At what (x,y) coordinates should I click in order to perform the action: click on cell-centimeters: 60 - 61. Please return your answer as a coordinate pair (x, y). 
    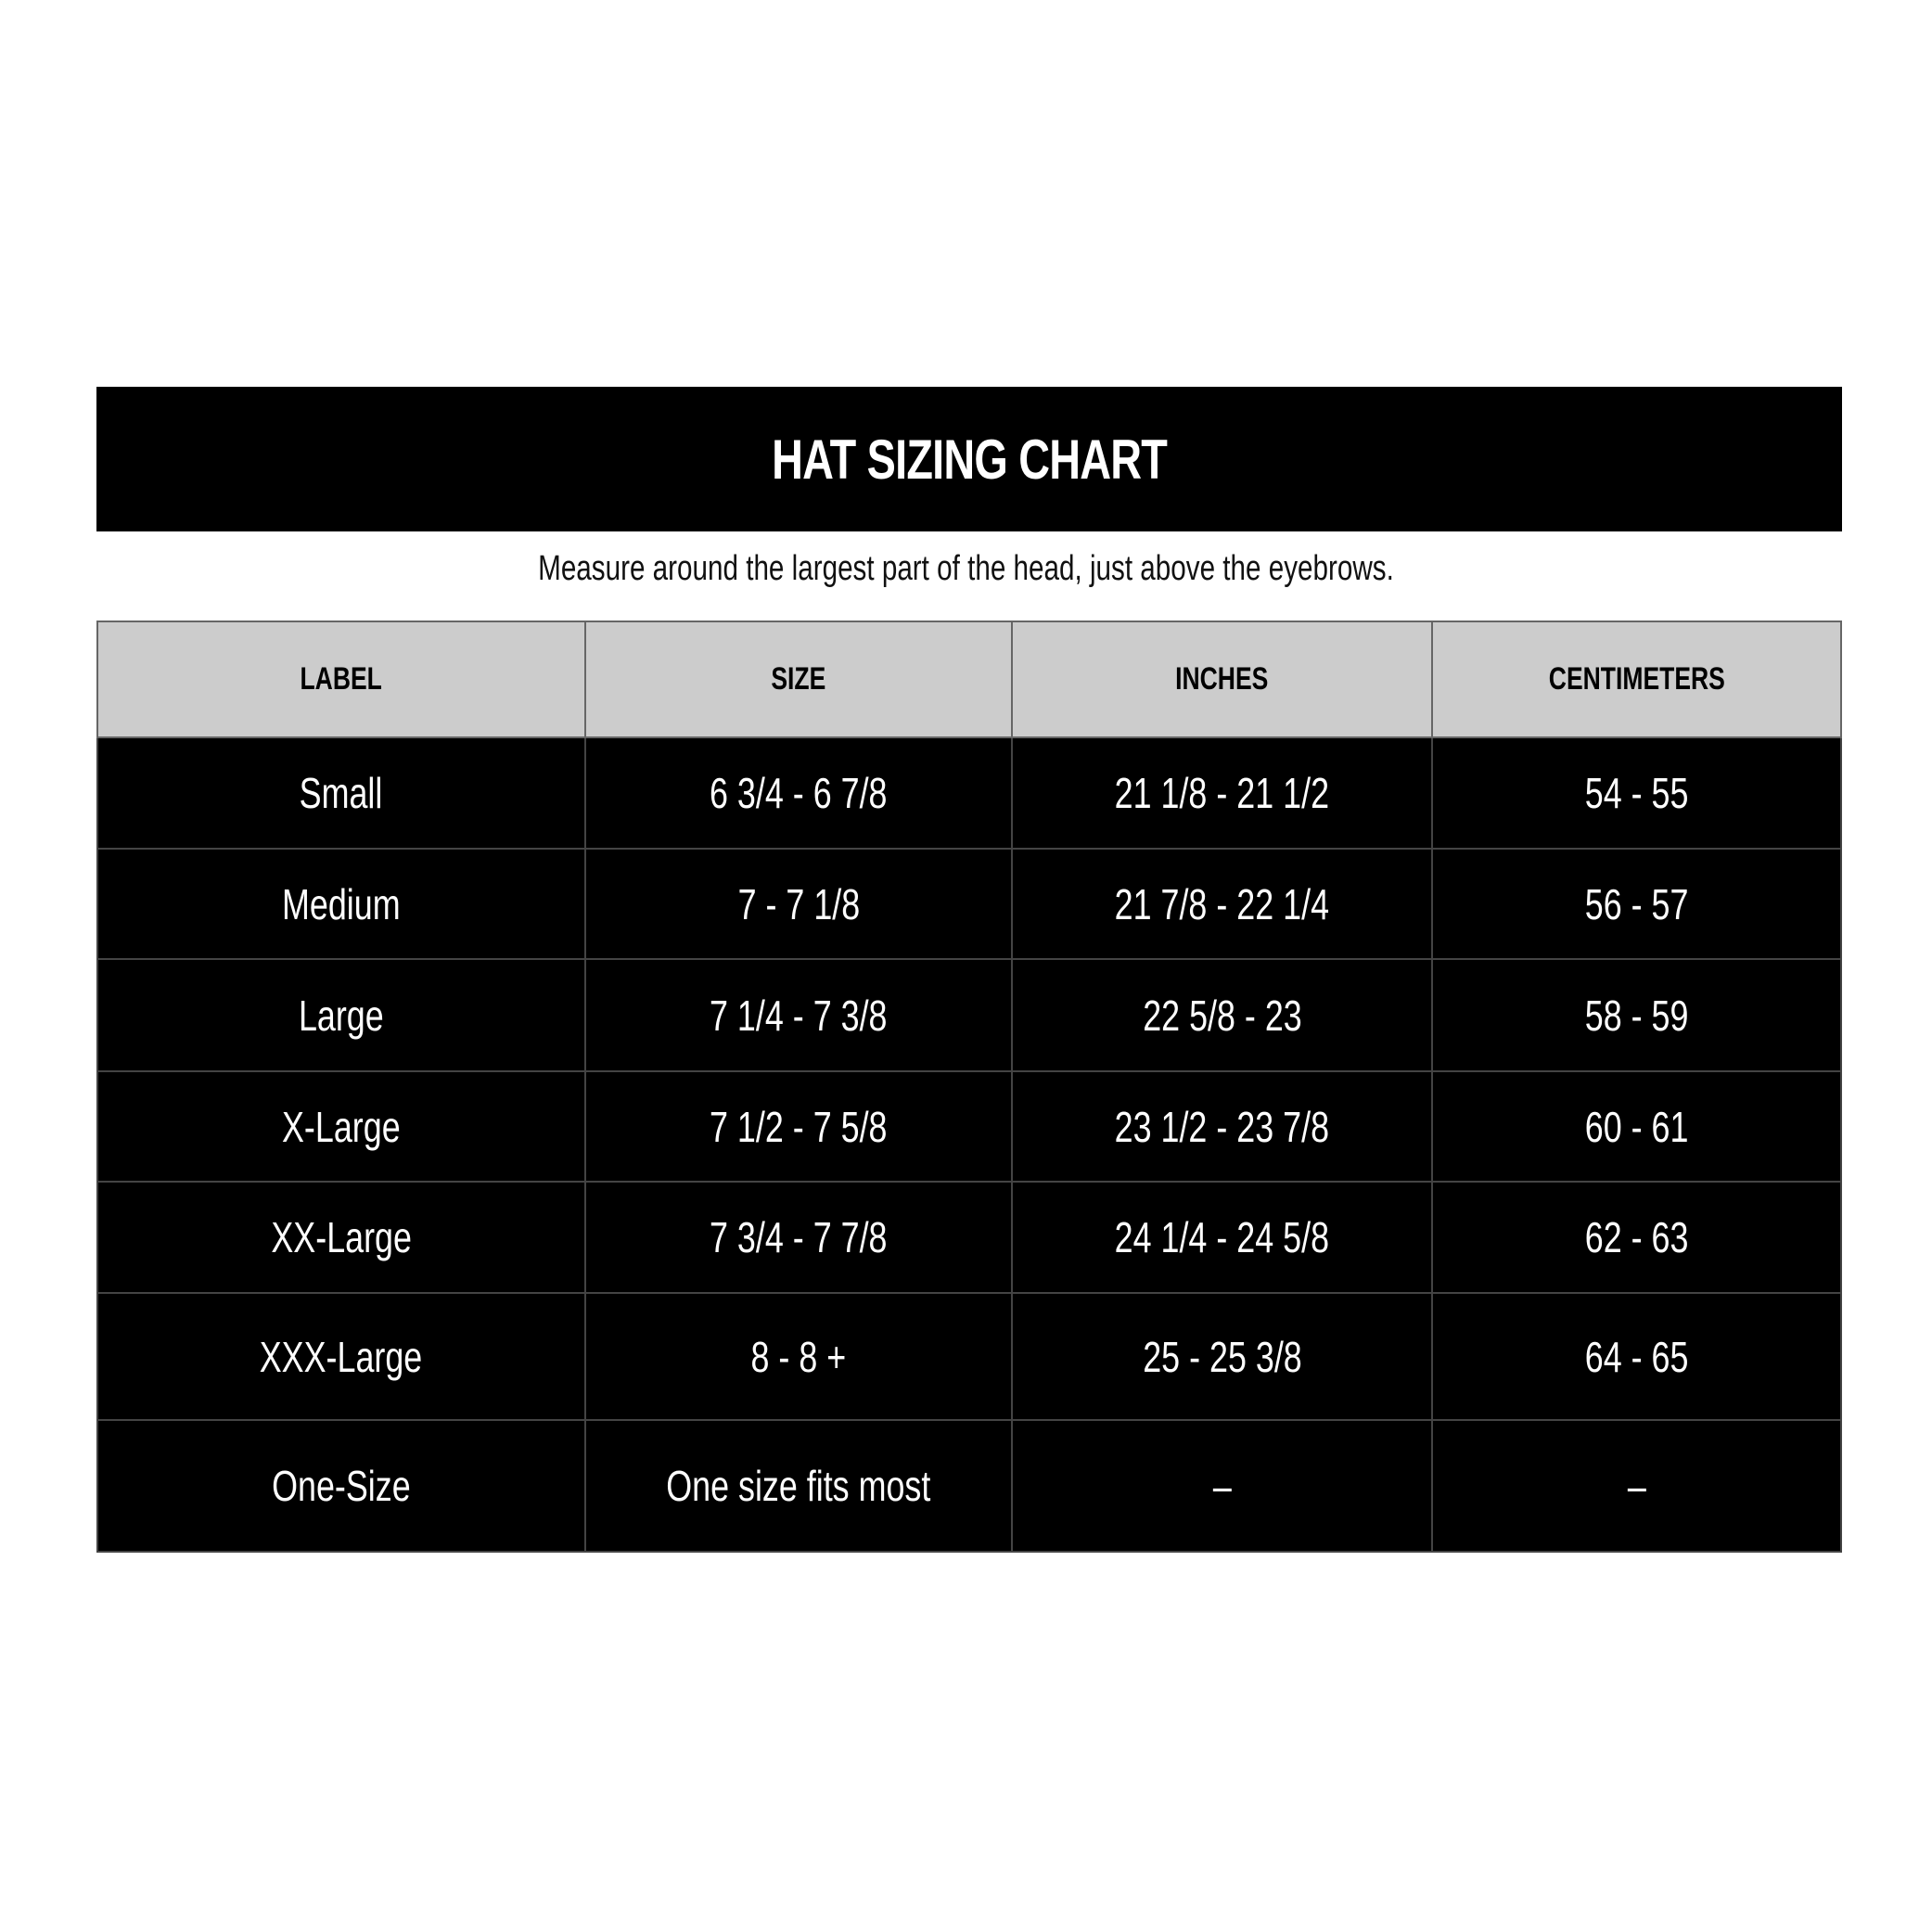
    Looking at the image, I should click on (1636, 1126).